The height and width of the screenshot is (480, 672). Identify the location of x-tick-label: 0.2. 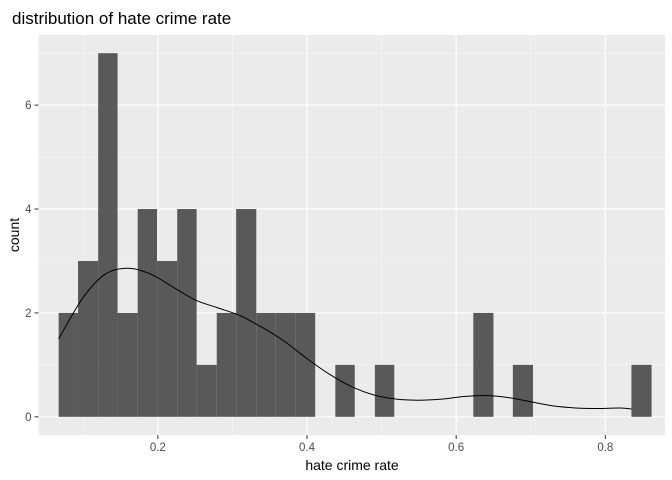
(158, 448).